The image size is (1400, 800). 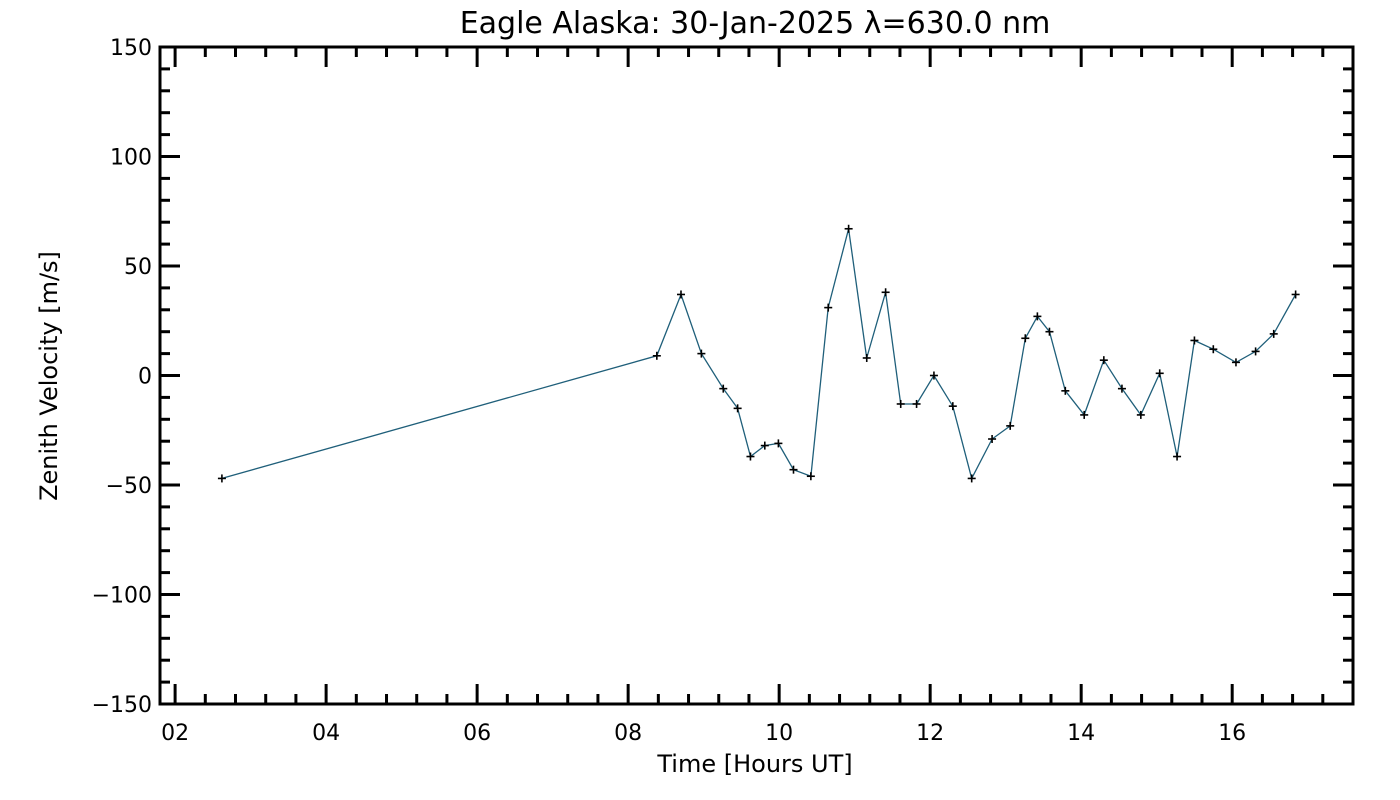 I want to click on y-axis-label: Zenith Velocity [m/s], so click(x=49, y=376).